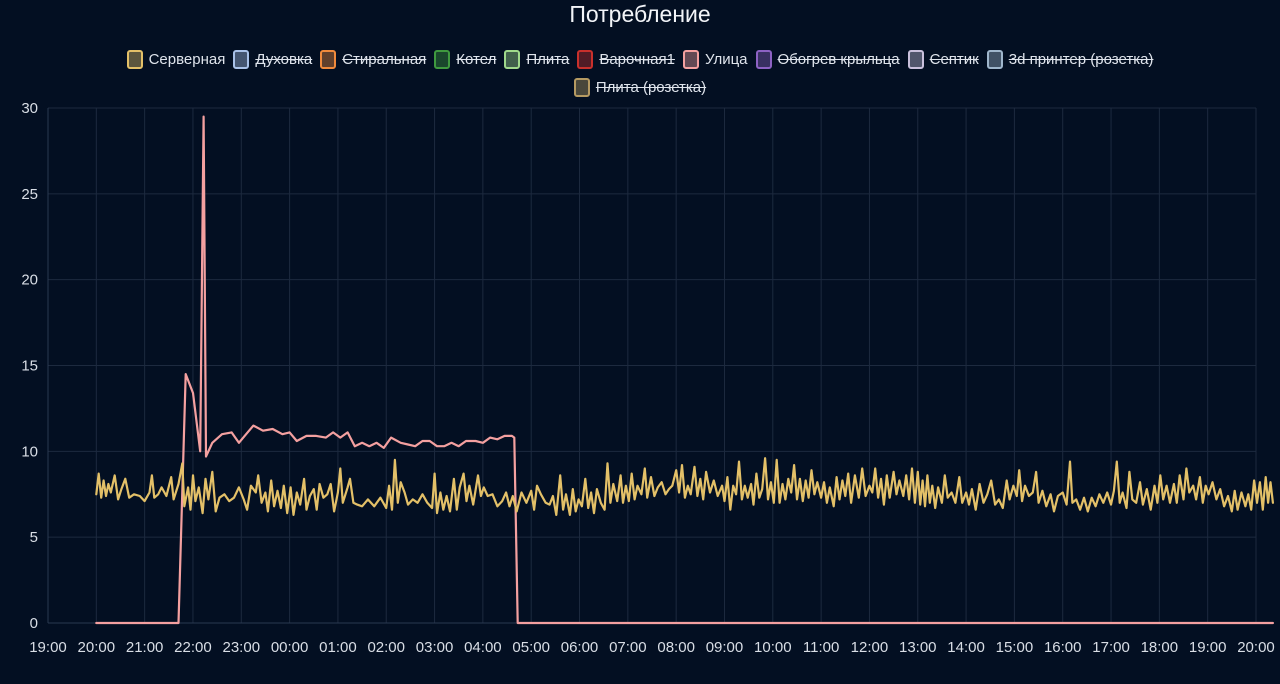 Image resolution: width=1280 pixels, height=684 pixels. What do you see at coordinates (580, 647) in the screenshot?
I see `x-tick-label: 06:00` at bounding box center [580, 647].